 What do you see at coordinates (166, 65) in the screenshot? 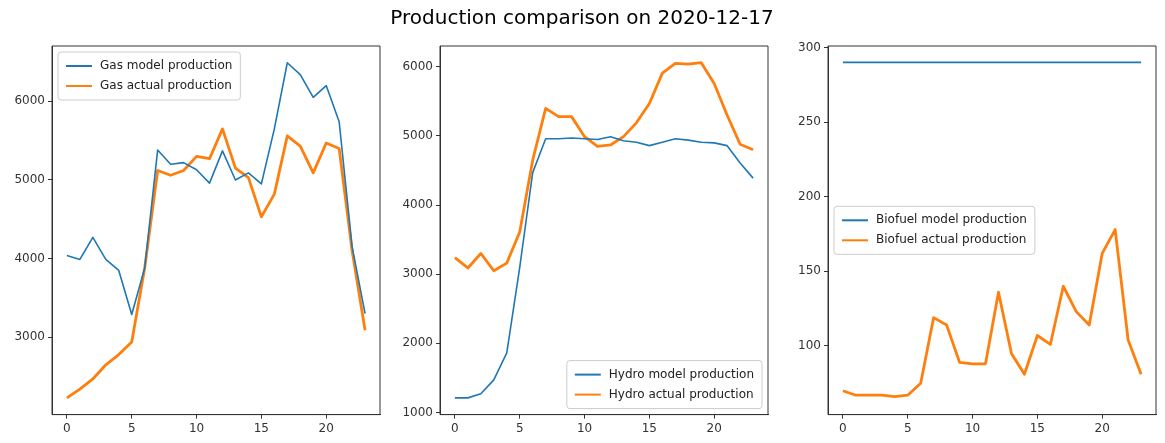
I see `legend-label: Gas model production` at bounding box center [166, 65].